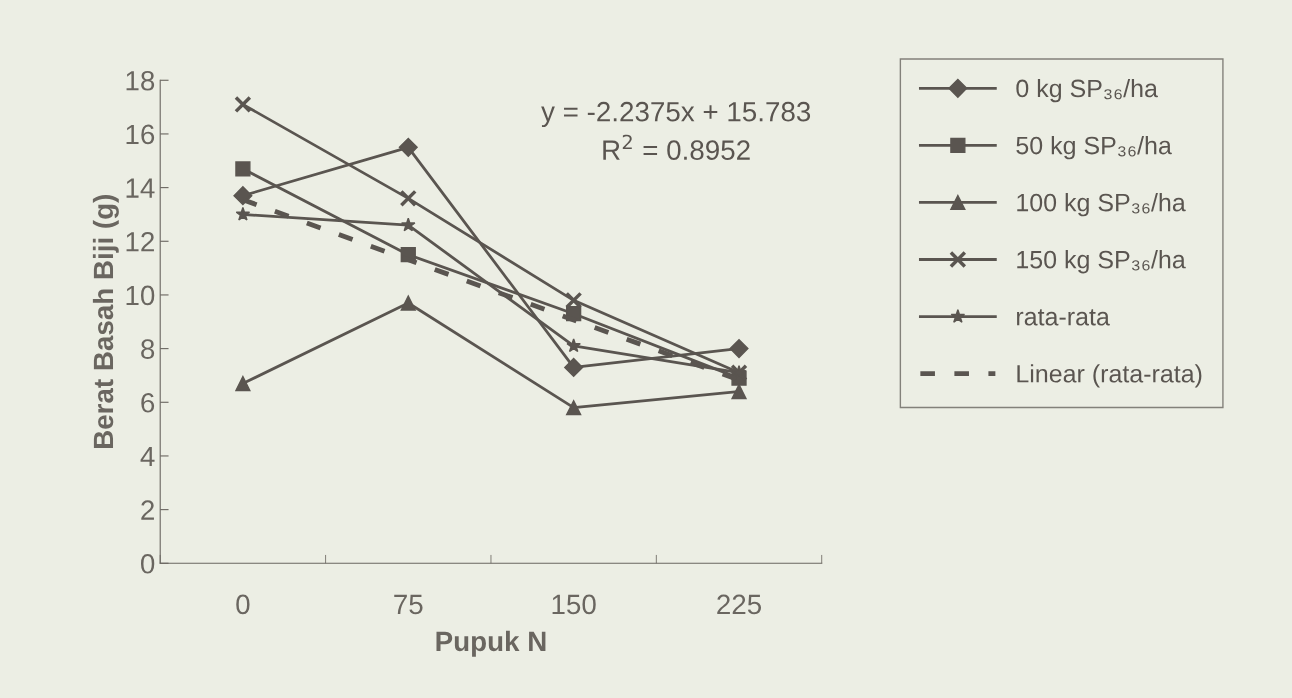  Describe the element at coordinates (243, 604) in the screenshot. I see `x-tick-label: 0` at that location.